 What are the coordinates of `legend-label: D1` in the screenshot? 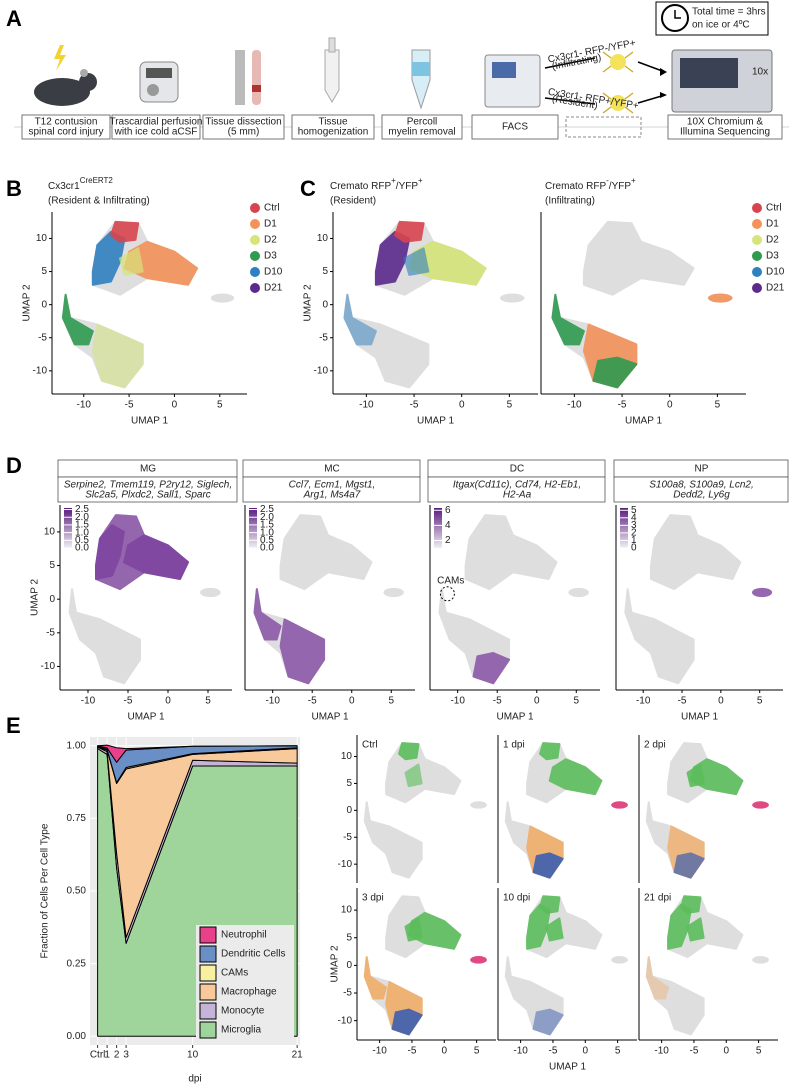 It's located at (270, 224).